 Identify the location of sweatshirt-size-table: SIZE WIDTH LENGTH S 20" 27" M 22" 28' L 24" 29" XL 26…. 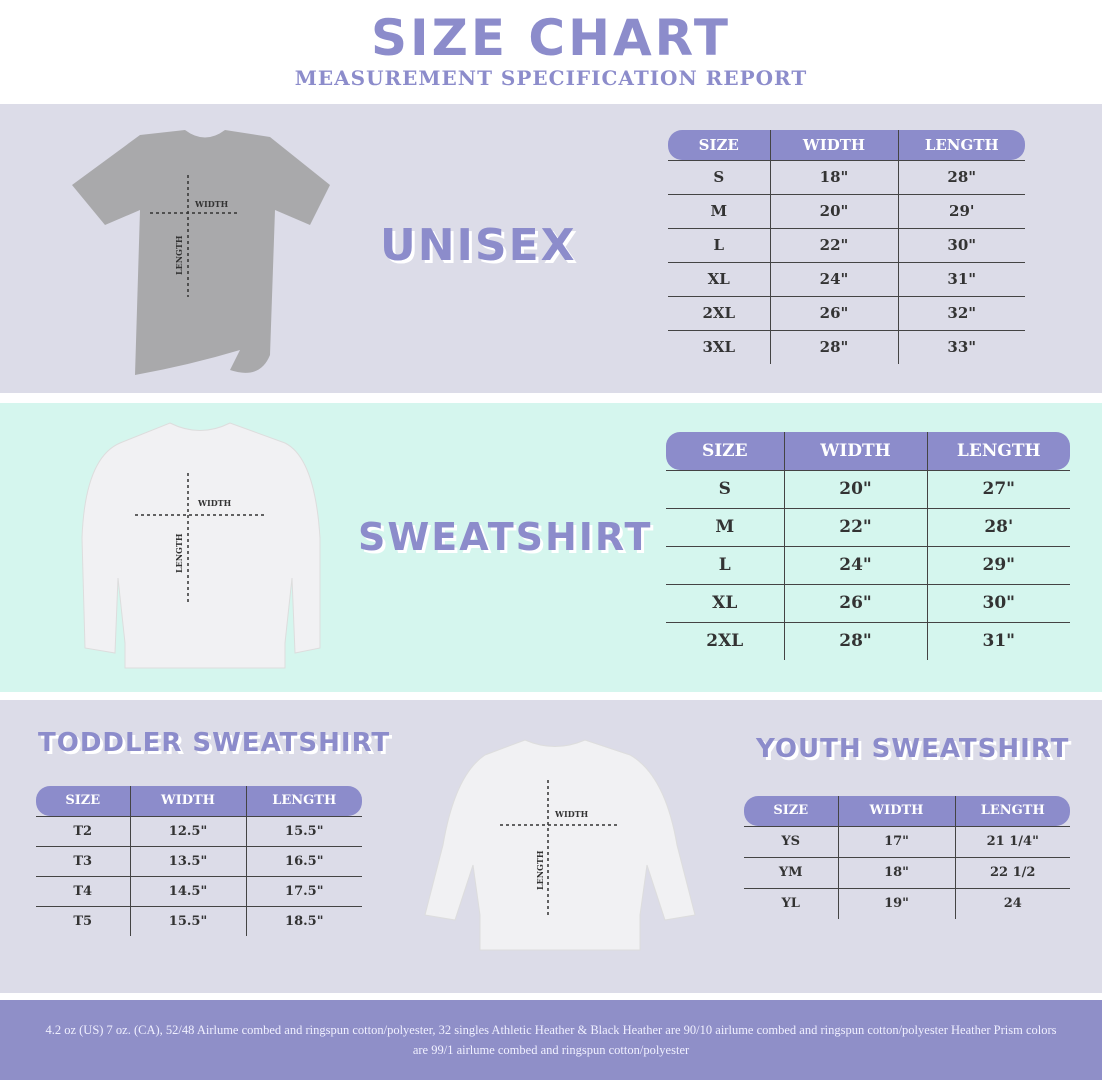
(868, 546).